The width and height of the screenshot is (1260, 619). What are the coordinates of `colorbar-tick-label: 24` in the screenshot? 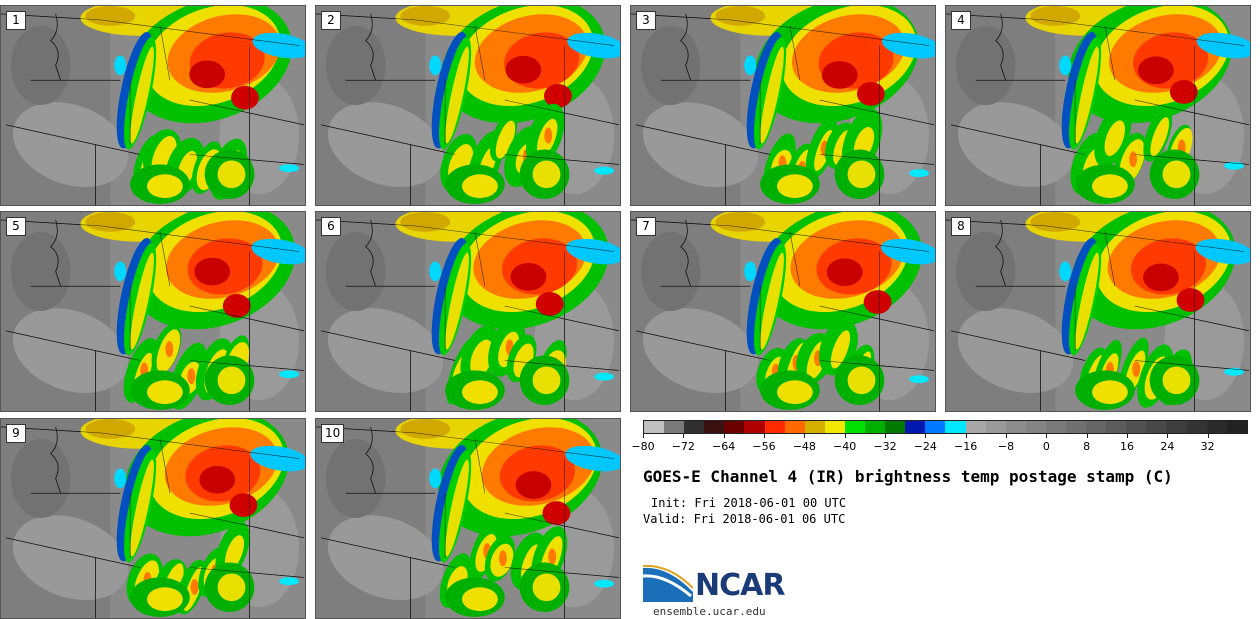 It's located at (1167, 446).